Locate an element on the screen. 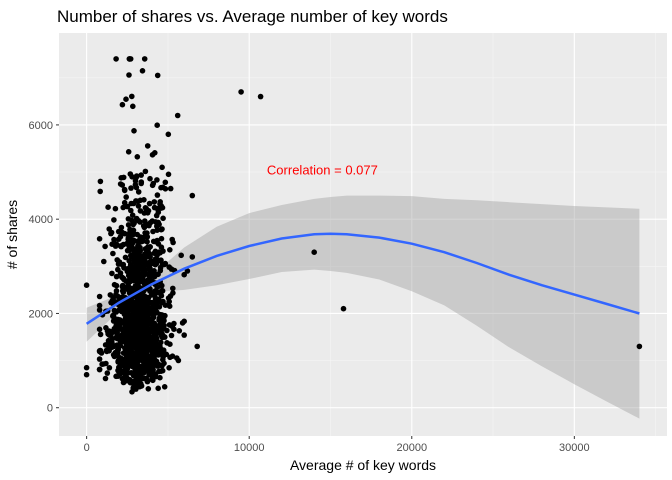  y-axis-ticks: 0 2000 4000 6000 is located at coordinates (44, 267).